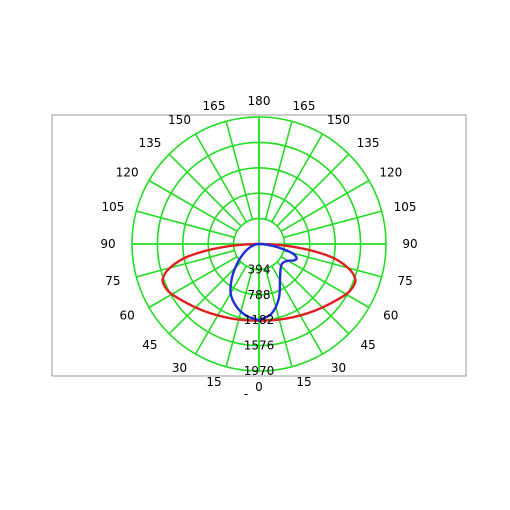  I want to click on radial-label-394: 394, so click(259, 269).